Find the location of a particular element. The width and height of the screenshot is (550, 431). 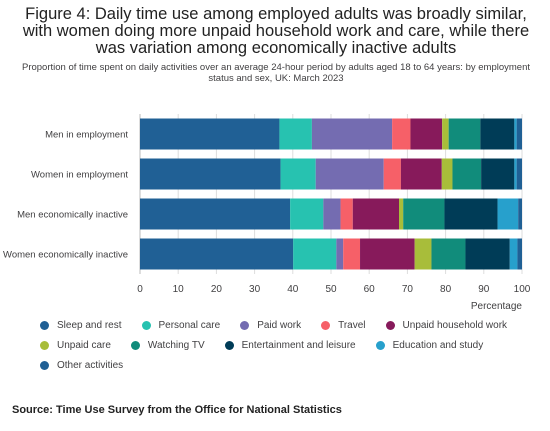

legend-item: Unpaid care is located at coordinates (75, 345).